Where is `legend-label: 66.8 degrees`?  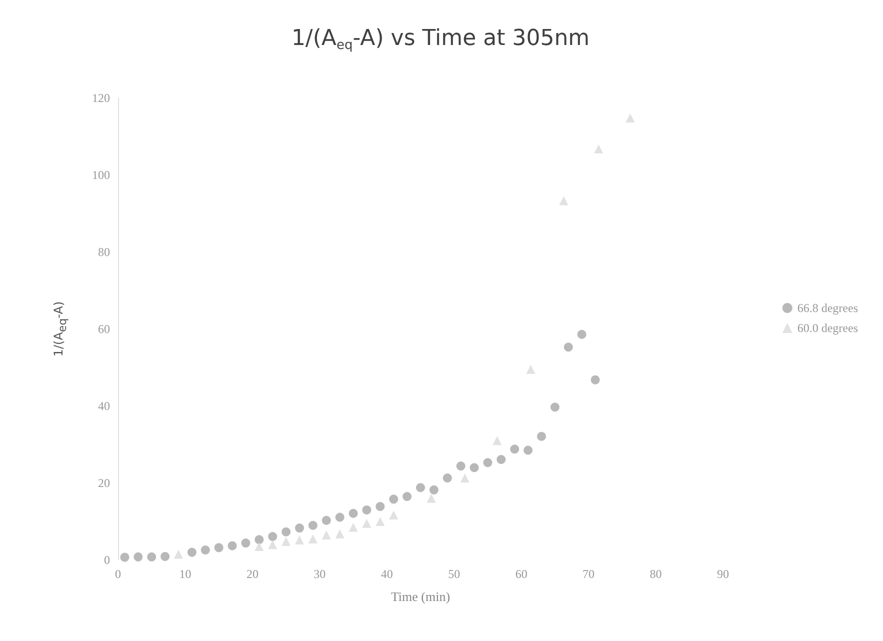
legend-label: 66.8 degrees is located at coordinates (827, 308).